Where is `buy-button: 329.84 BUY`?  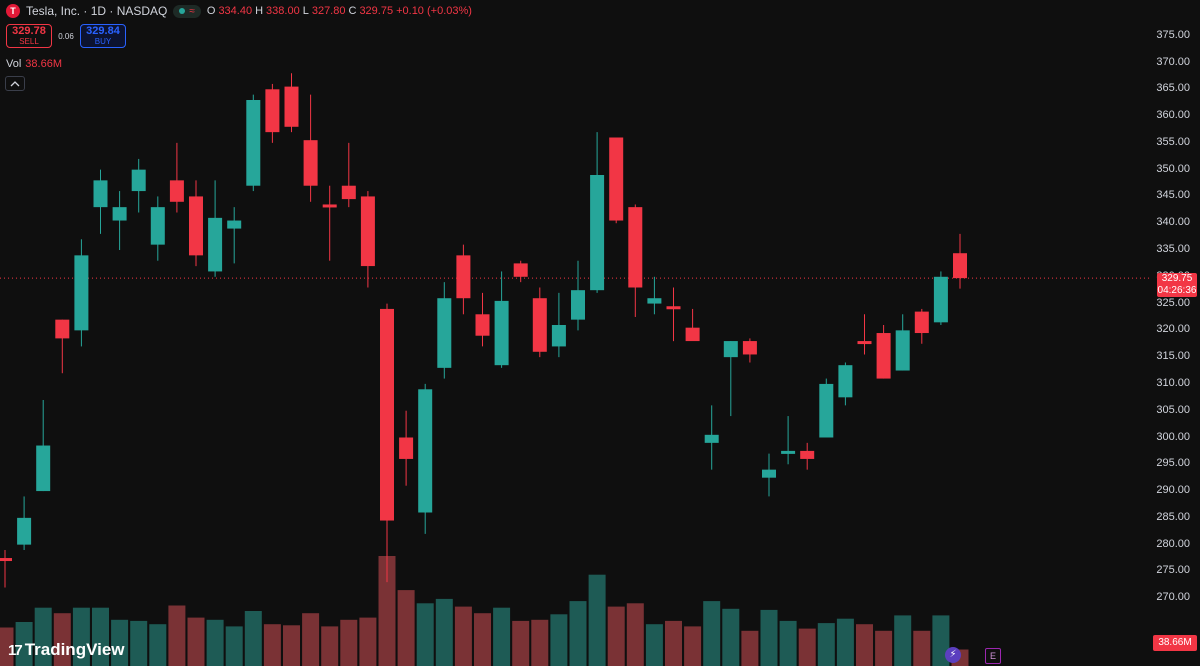
buy-button: 329.84 BUY is located at coordinates (103, 36).